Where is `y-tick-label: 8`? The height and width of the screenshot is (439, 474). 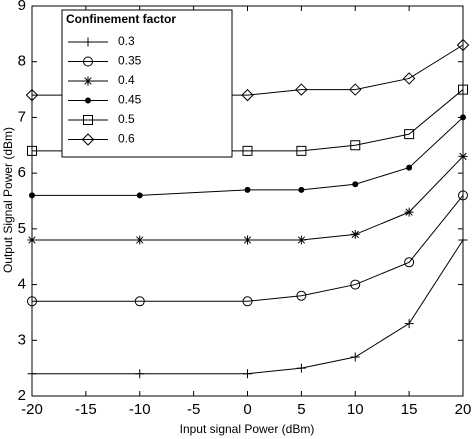 y-tick-label: 8 is located at coordinates (22, 61).